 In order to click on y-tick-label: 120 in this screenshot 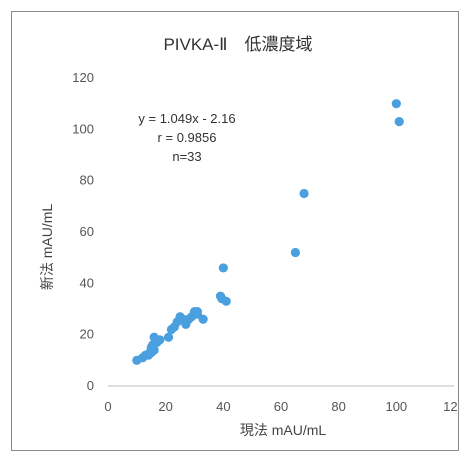, I will do `click(83, 77)`.